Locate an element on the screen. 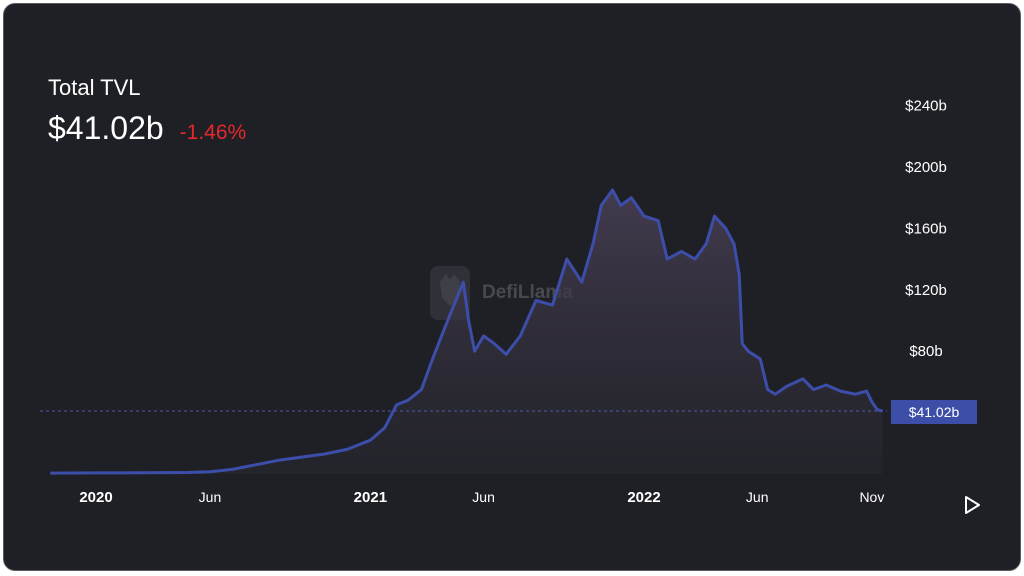 Image resolution: width=1024 pixels, height=576 pixels. y-tick-label: $160b is located at coordinates (926, 228).